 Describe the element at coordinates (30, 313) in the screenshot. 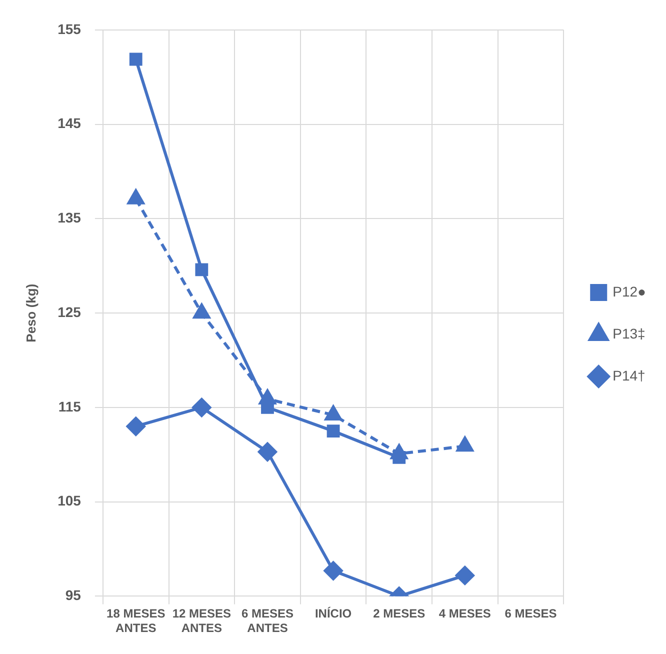

I see `y-axis-title: Peso (kg)` at that location.